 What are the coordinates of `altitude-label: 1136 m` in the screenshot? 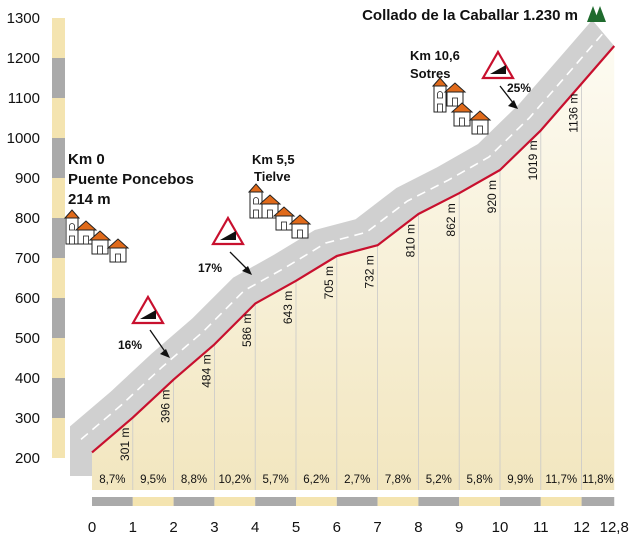 It's located at (574, 113).